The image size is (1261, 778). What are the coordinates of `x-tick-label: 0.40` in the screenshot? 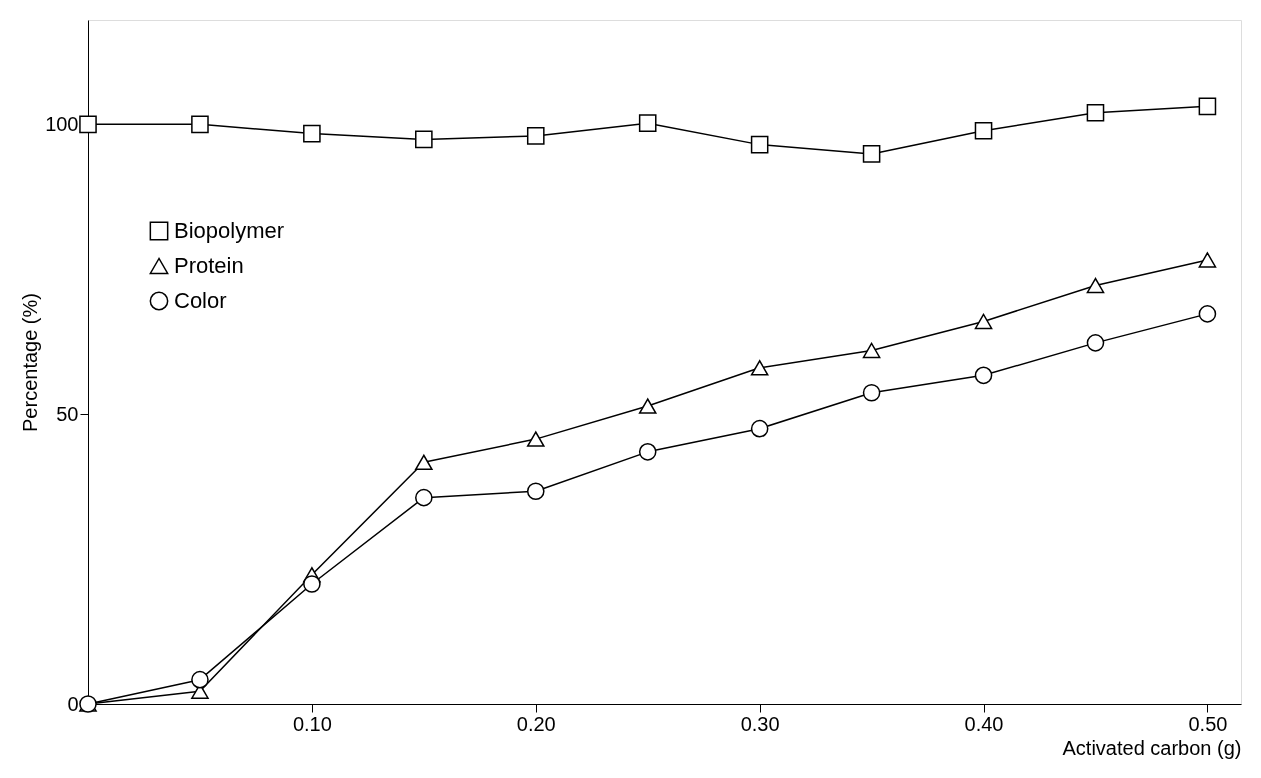 It's located at (984, 723).